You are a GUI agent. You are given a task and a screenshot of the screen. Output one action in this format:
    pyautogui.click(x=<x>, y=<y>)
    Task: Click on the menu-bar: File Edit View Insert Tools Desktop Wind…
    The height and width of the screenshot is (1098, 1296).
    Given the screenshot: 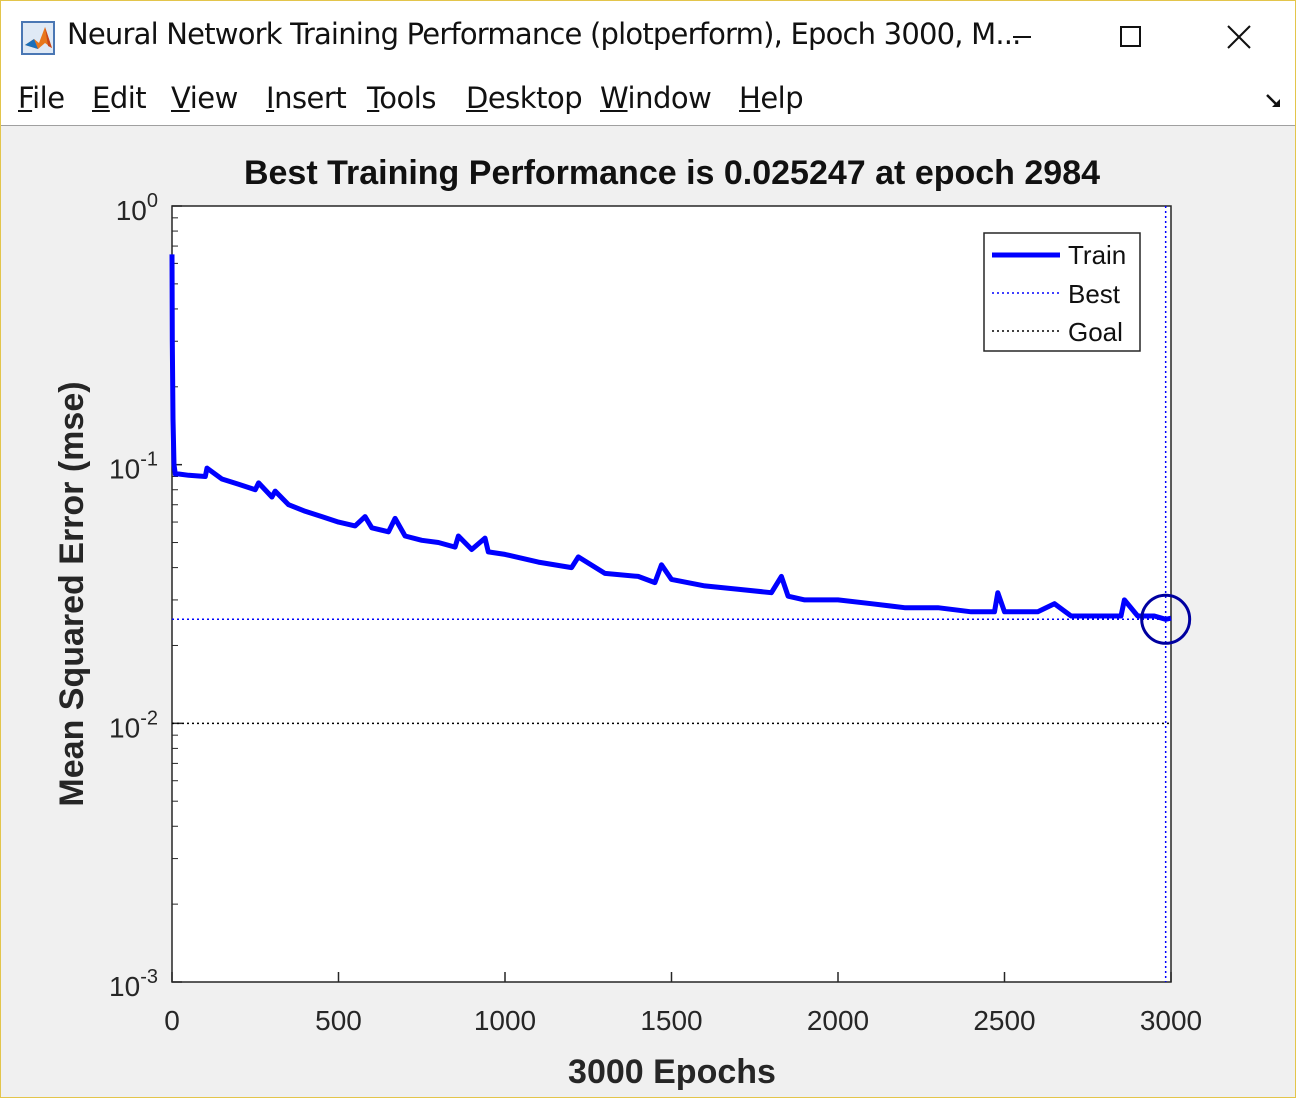 What is the action you would take?
    pyautogui.click(x=648, y=99)
    